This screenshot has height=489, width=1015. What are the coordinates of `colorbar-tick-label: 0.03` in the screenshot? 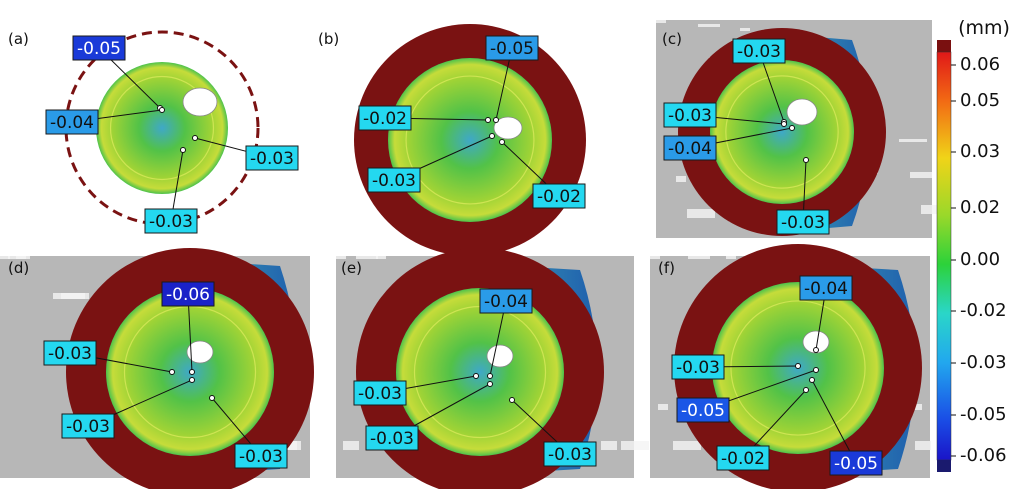 It's located at (980, 151).